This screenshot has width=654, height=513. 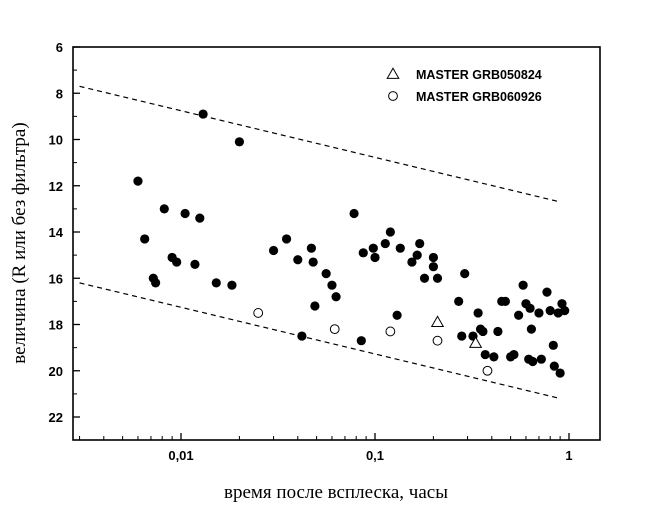 I want to click on y-axis-label: величина (R или без фильтра), so click(x=19, y=242).